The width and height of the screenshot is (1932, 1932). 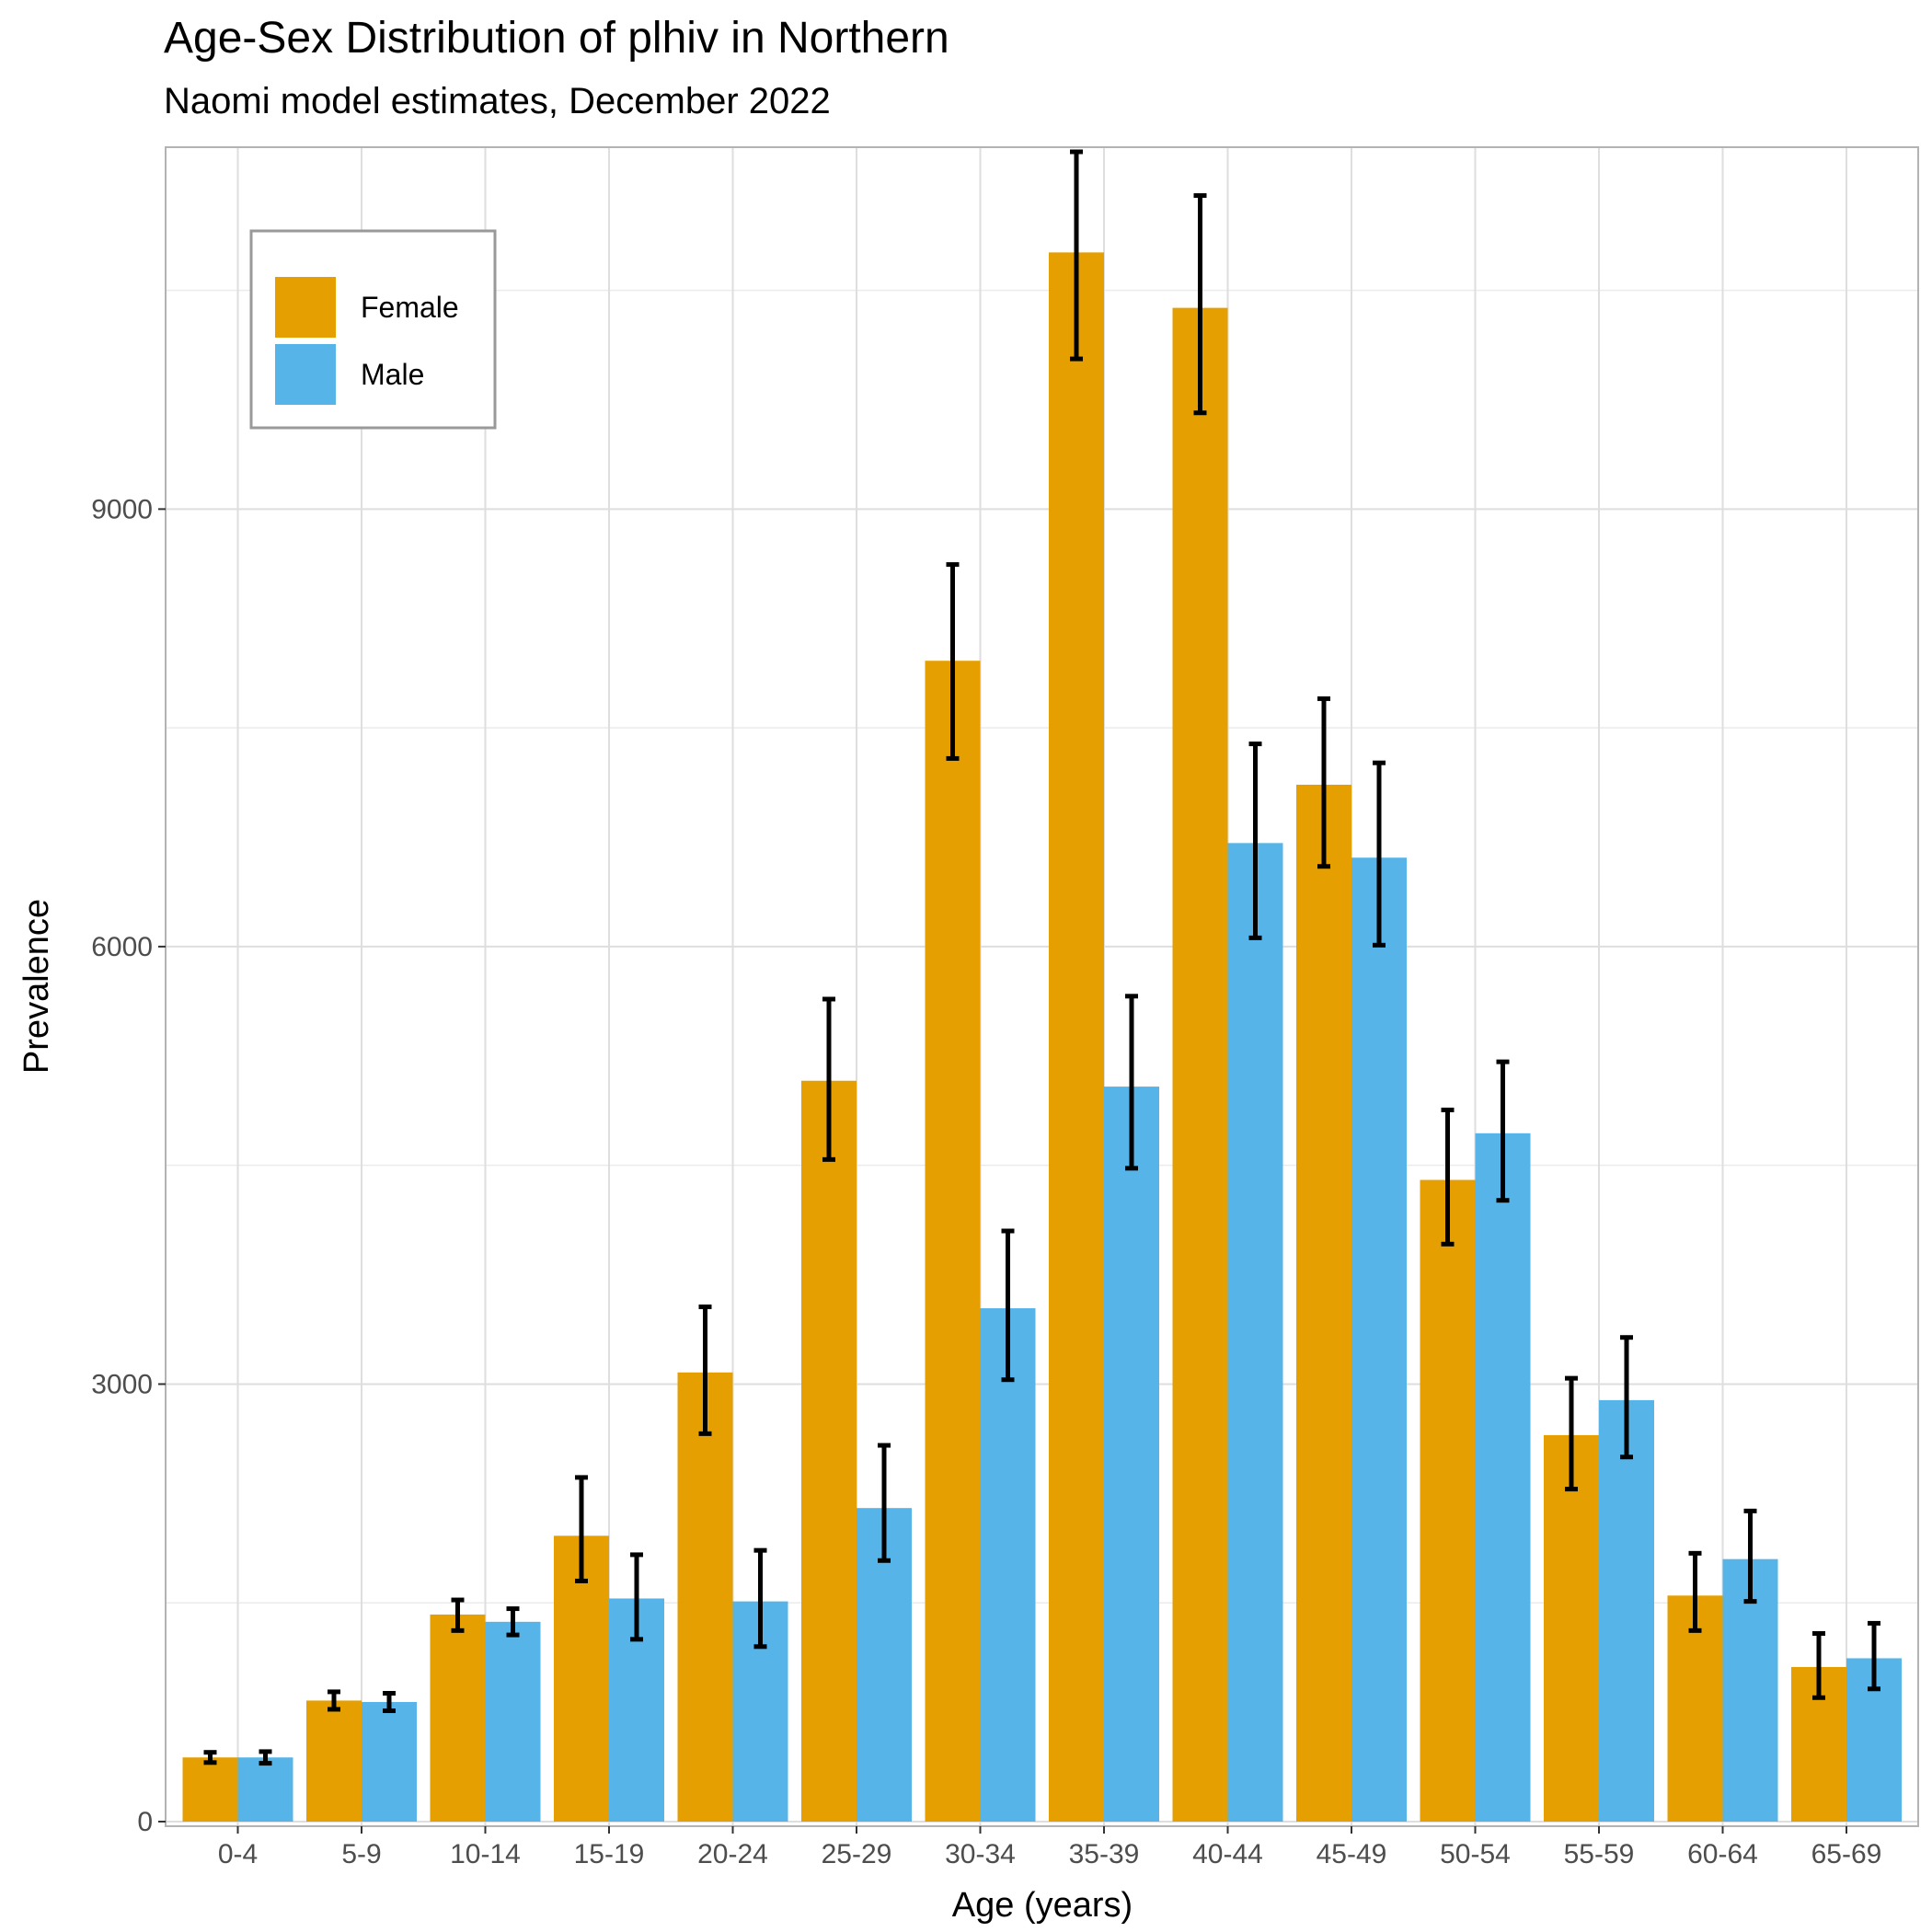 I want to click on y-tick-label: 9000, so click(x=122, y=509).